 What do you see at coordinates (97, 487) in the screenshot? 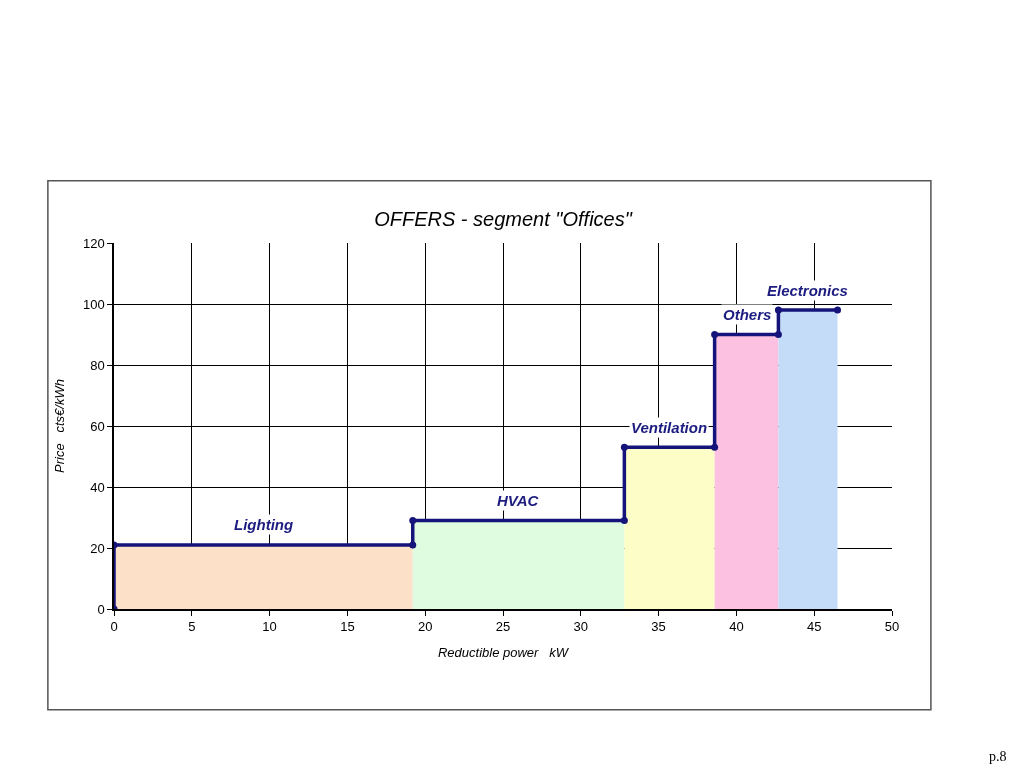
I see `y-tick-label: 40` at bounding box center [97, 487].